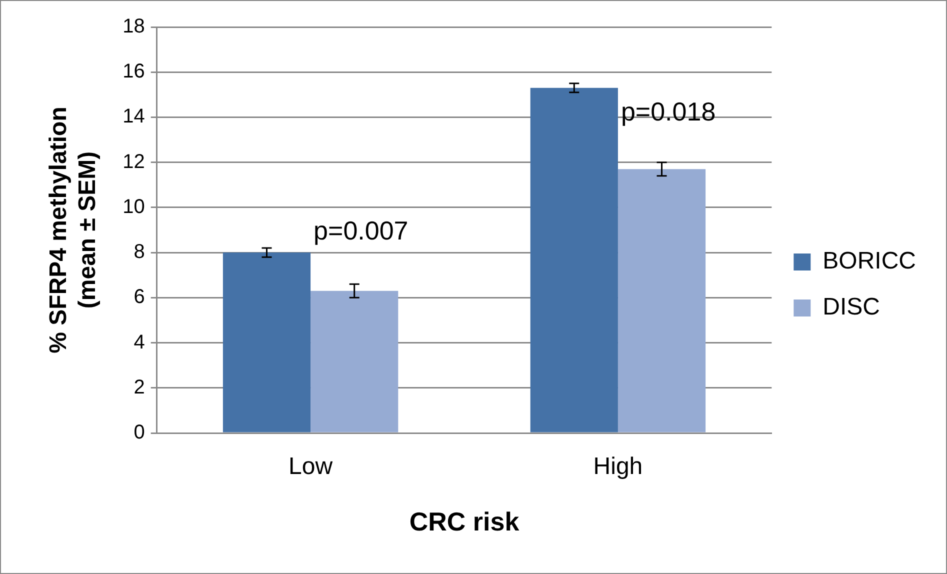 This screenshot has width=947, height=574. I want to click on legend-label: BORICC, so click(869, 261).